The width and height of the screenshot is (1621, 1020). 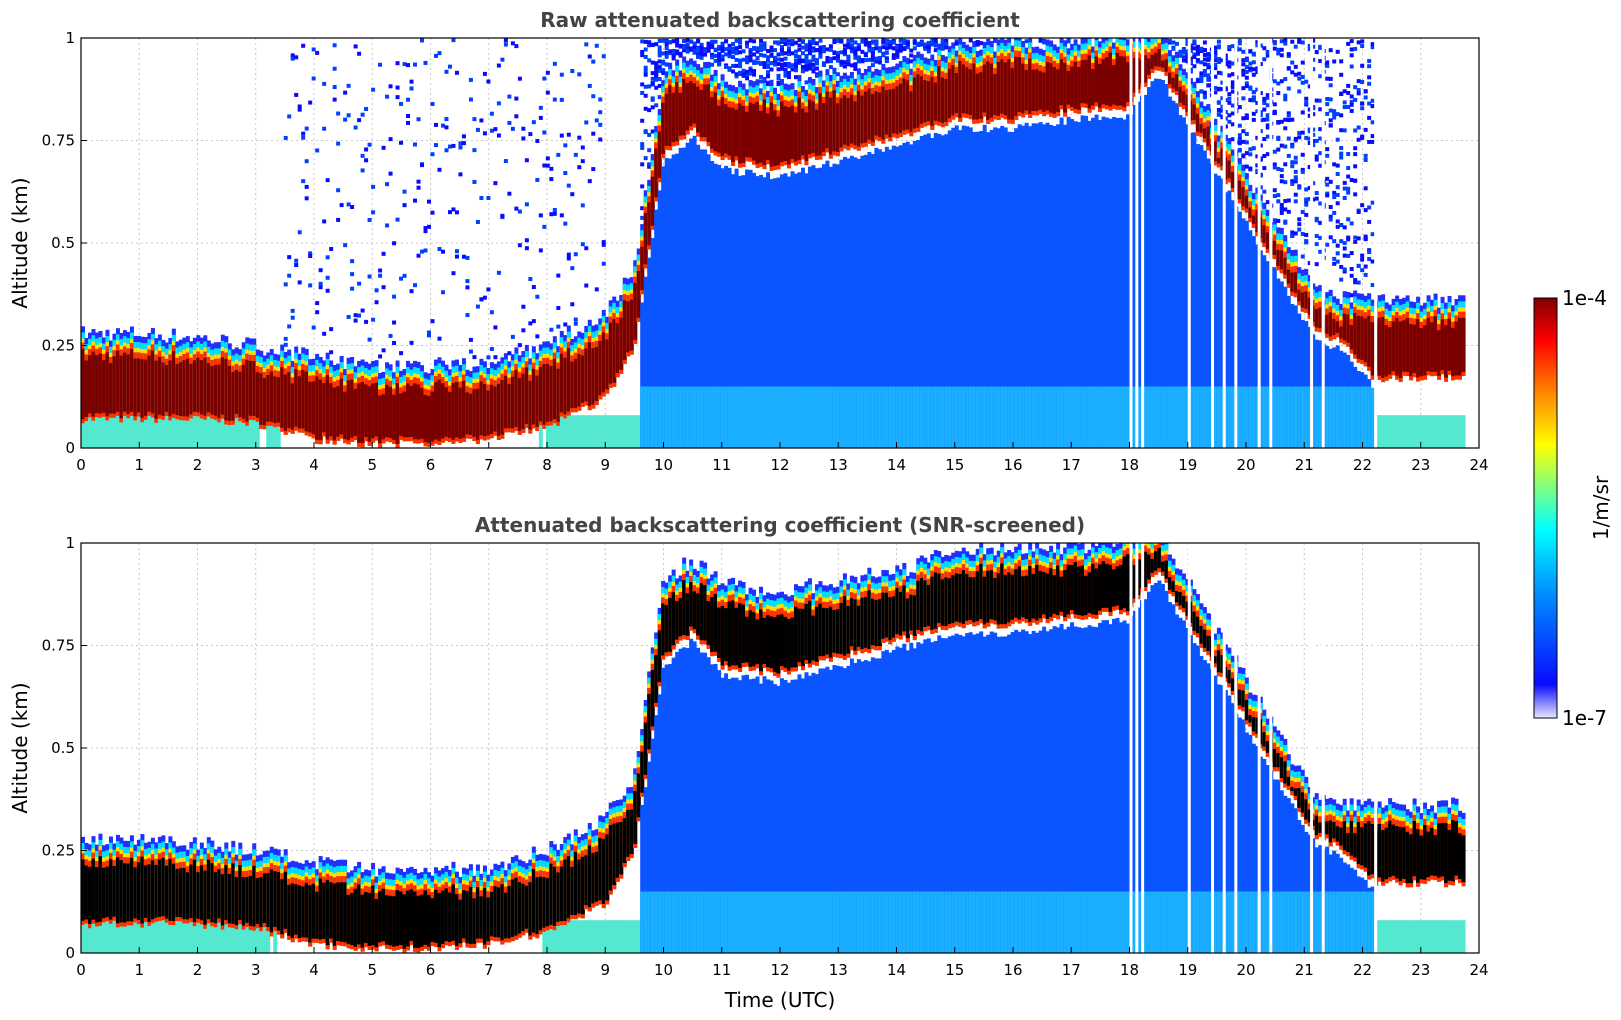 I want to click on x-tick-label: 15, so click(x=954, y=465).